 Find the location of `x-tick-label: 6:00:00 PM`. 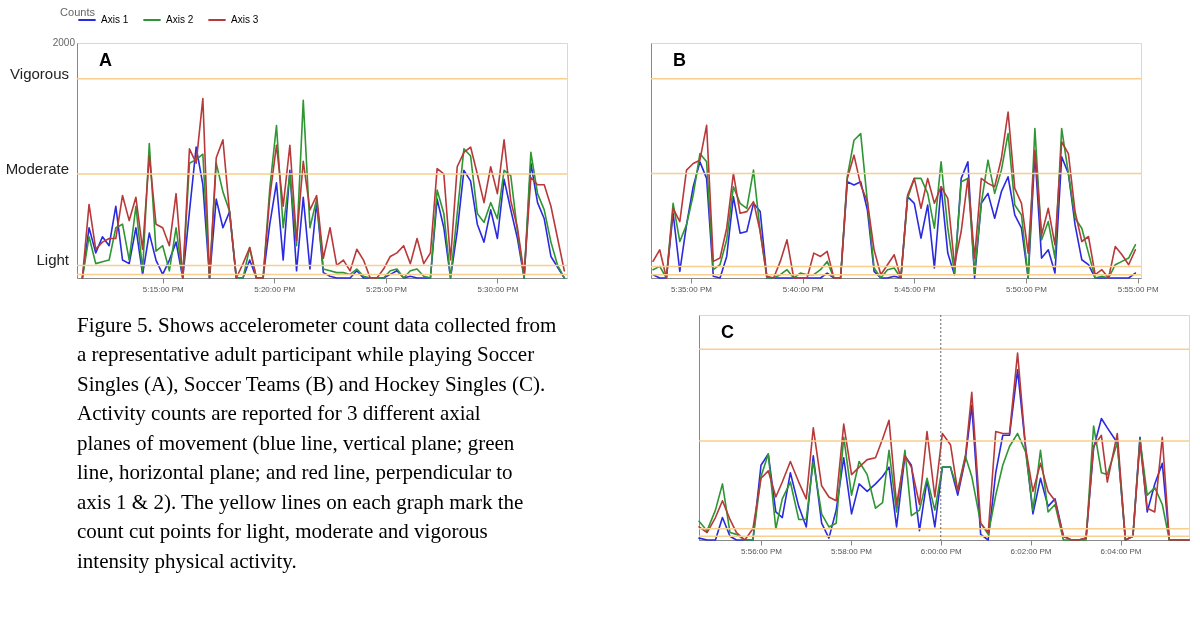

x-tick-label: 6:00:00 PM is located at coordinates (941, 551).